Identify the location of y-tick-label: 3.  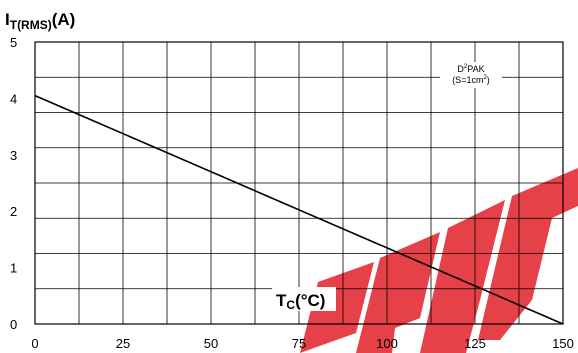
(13, 155).